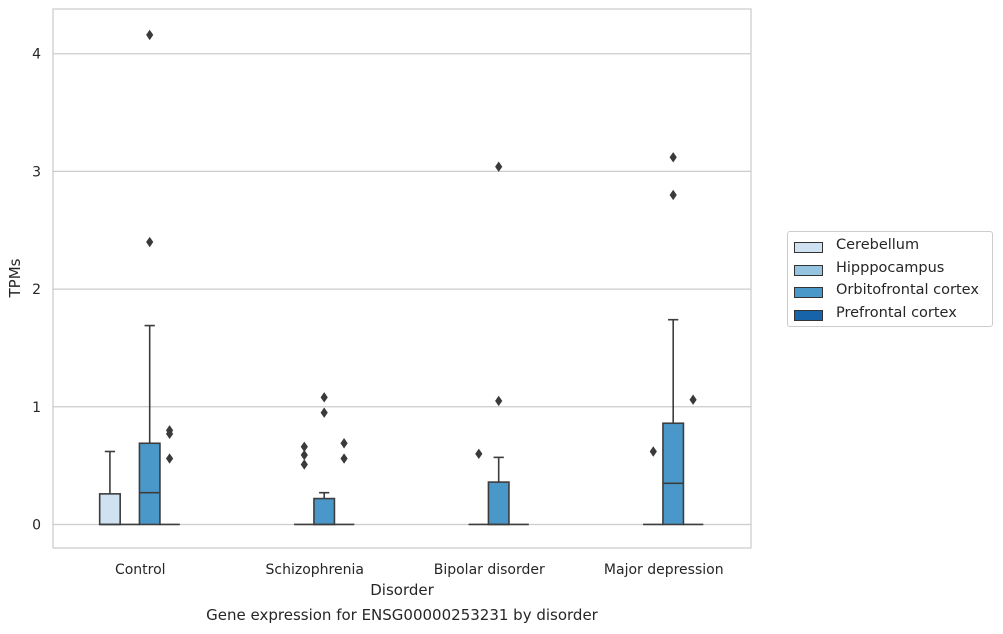  Describe the element at coordinates (36, 408) in the screenshot. I see `y-tick-label: 1` at that location.